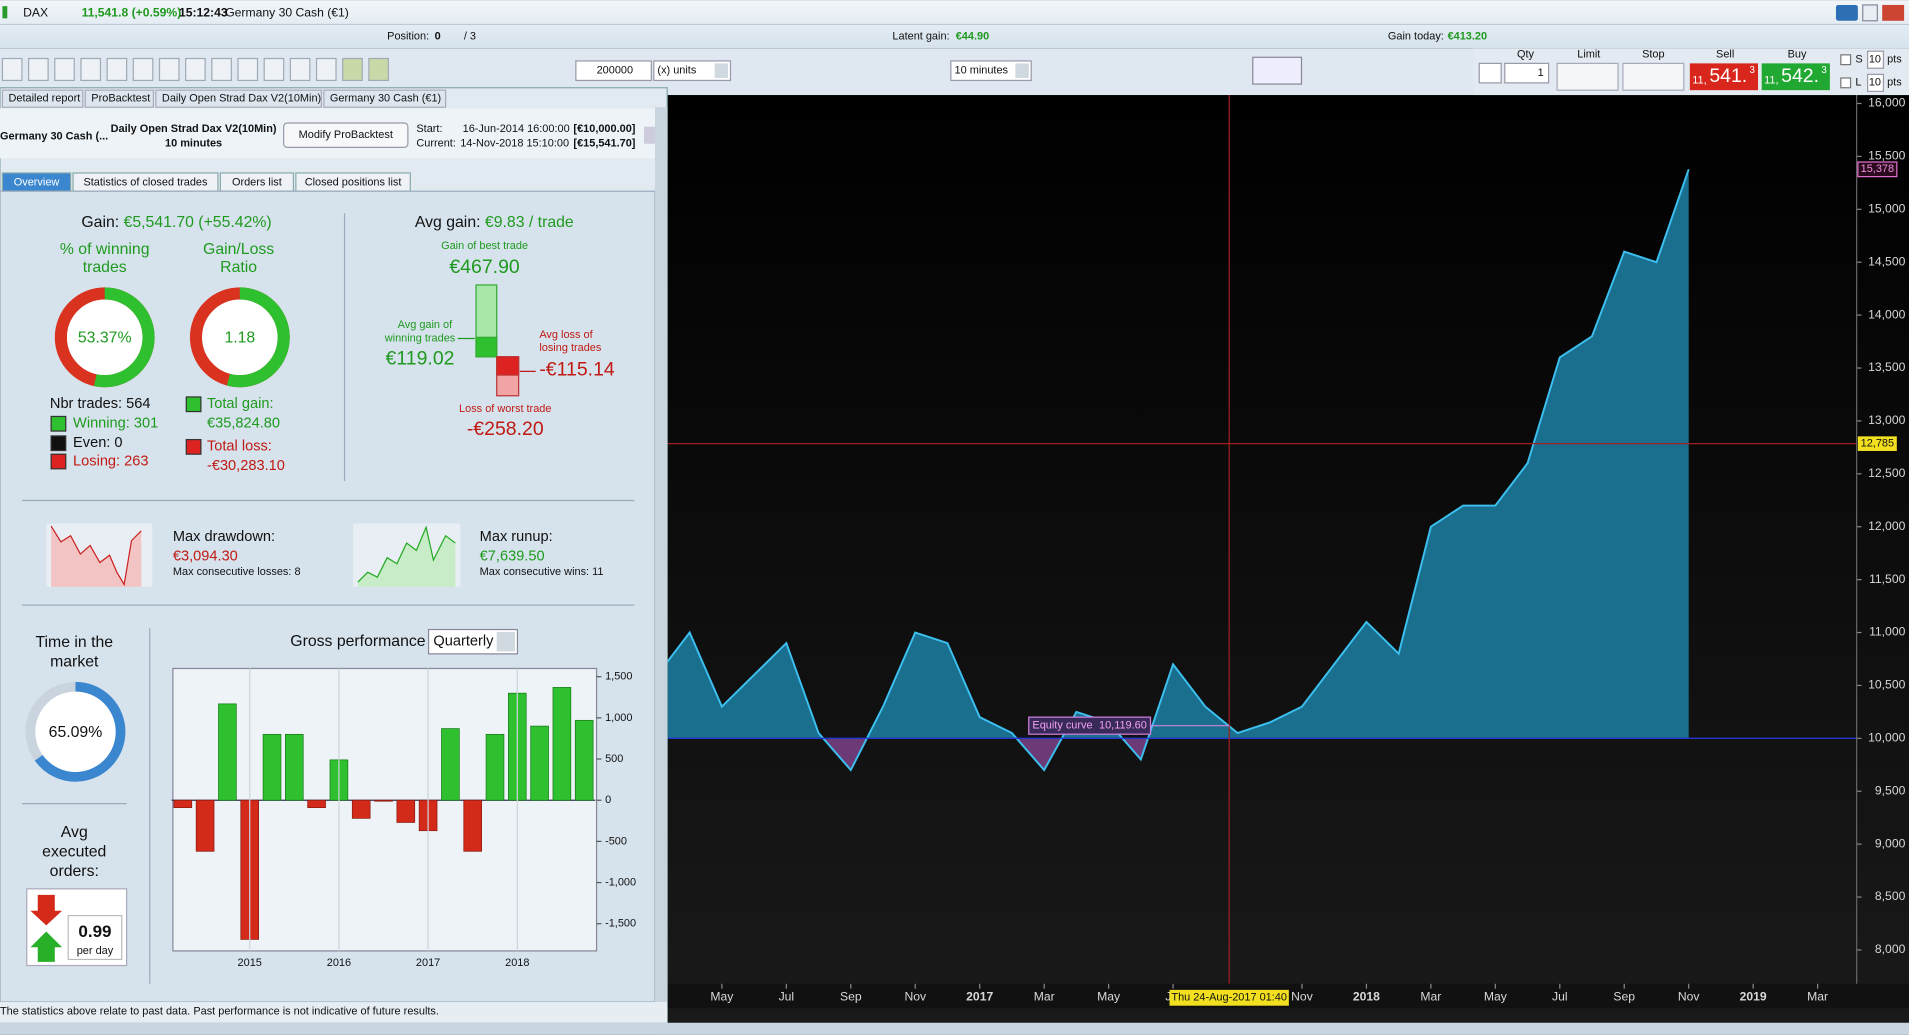 The image size is (1909, 1035). What do you see at coordinates (1229, 998) in the screenshot?
I see `crosshair-date: Thu 24-Aug-2017 01:40` at bounding box center [1229, 998].